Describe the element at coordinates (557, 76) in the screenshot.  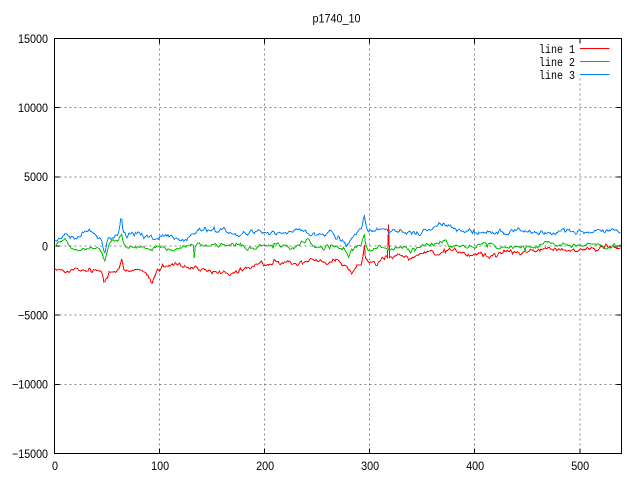
I see `svg-text: line 3` at that location.